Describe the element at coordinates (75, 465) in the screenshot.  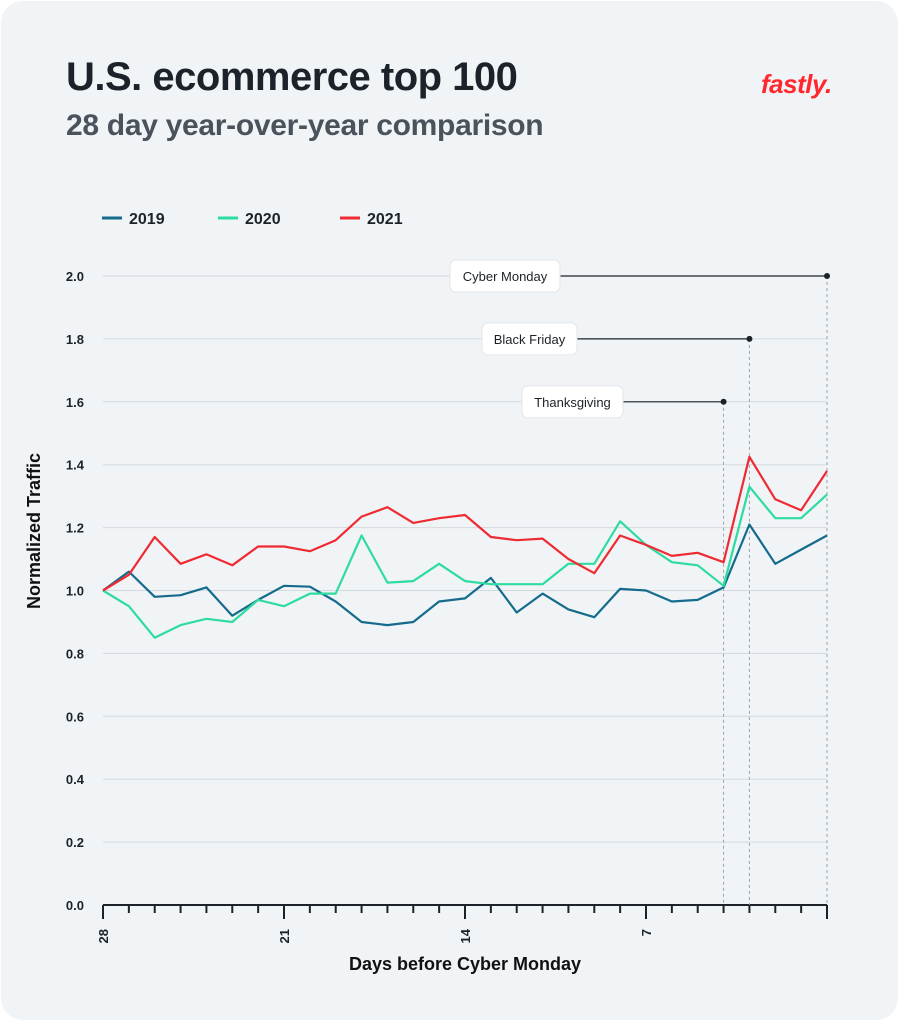
I see `y-tick-label: 1.4` at that location.